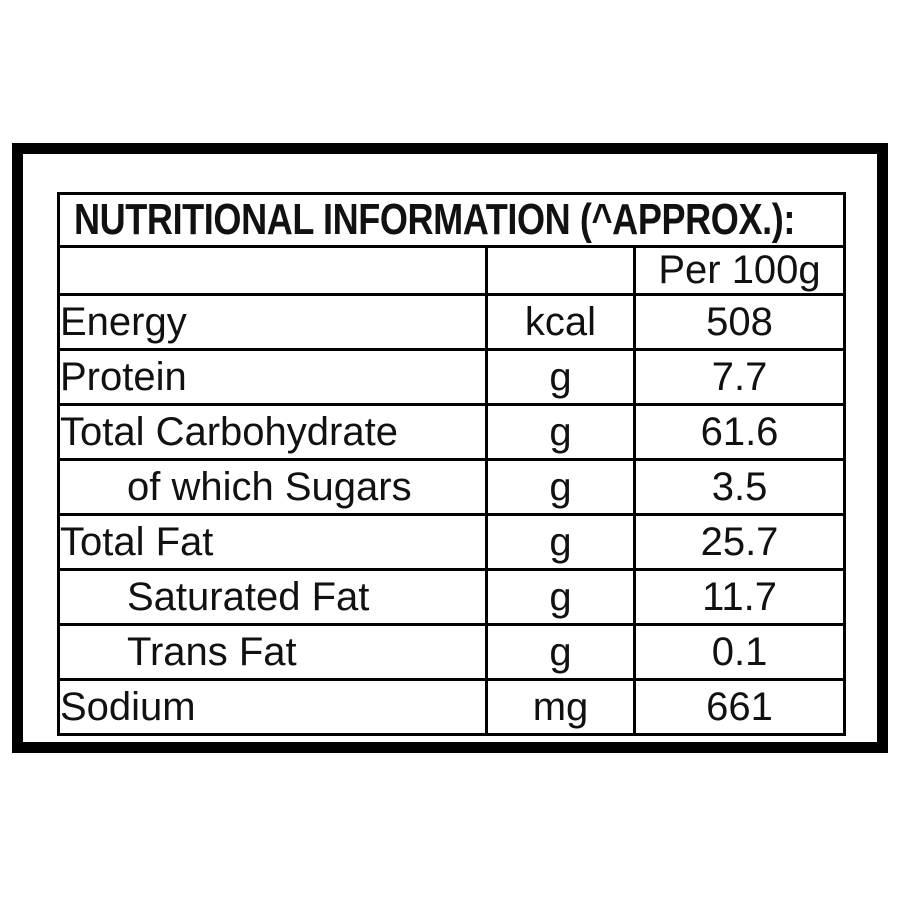  Describe the element at coordinates (739, 597) in the screenshot. I see `value-cell: 11.7` at that location.